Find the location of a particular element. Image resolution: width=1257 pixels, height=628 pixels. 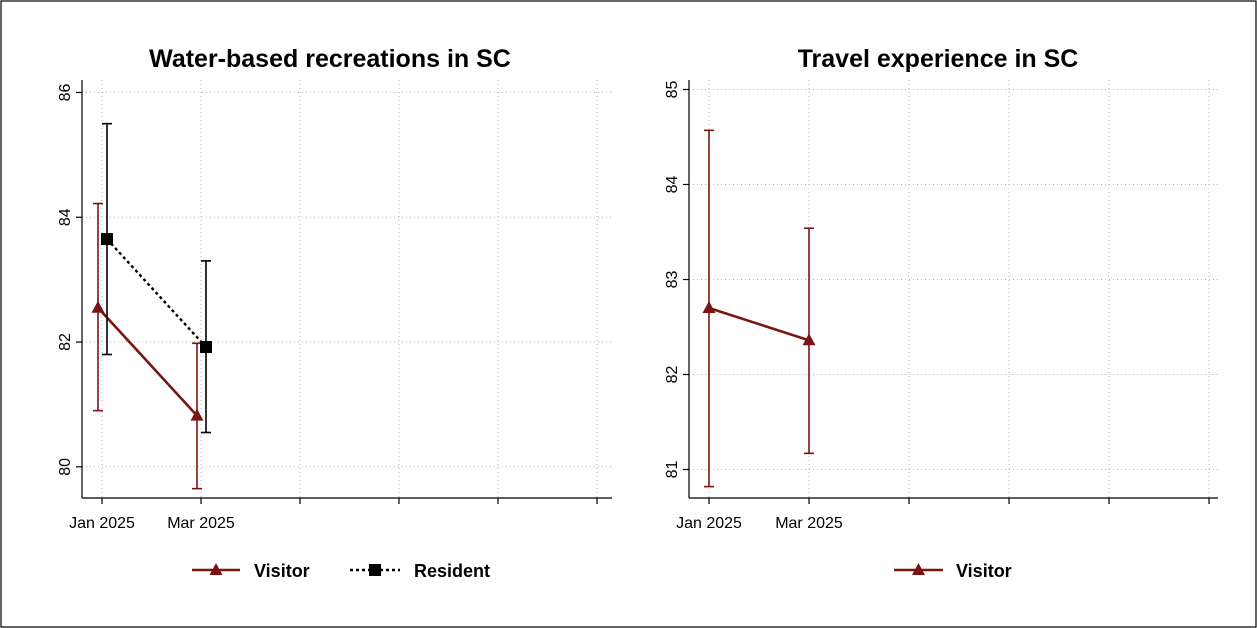

chart-title: Travel experience in SC is located at coordinates (938, 59).